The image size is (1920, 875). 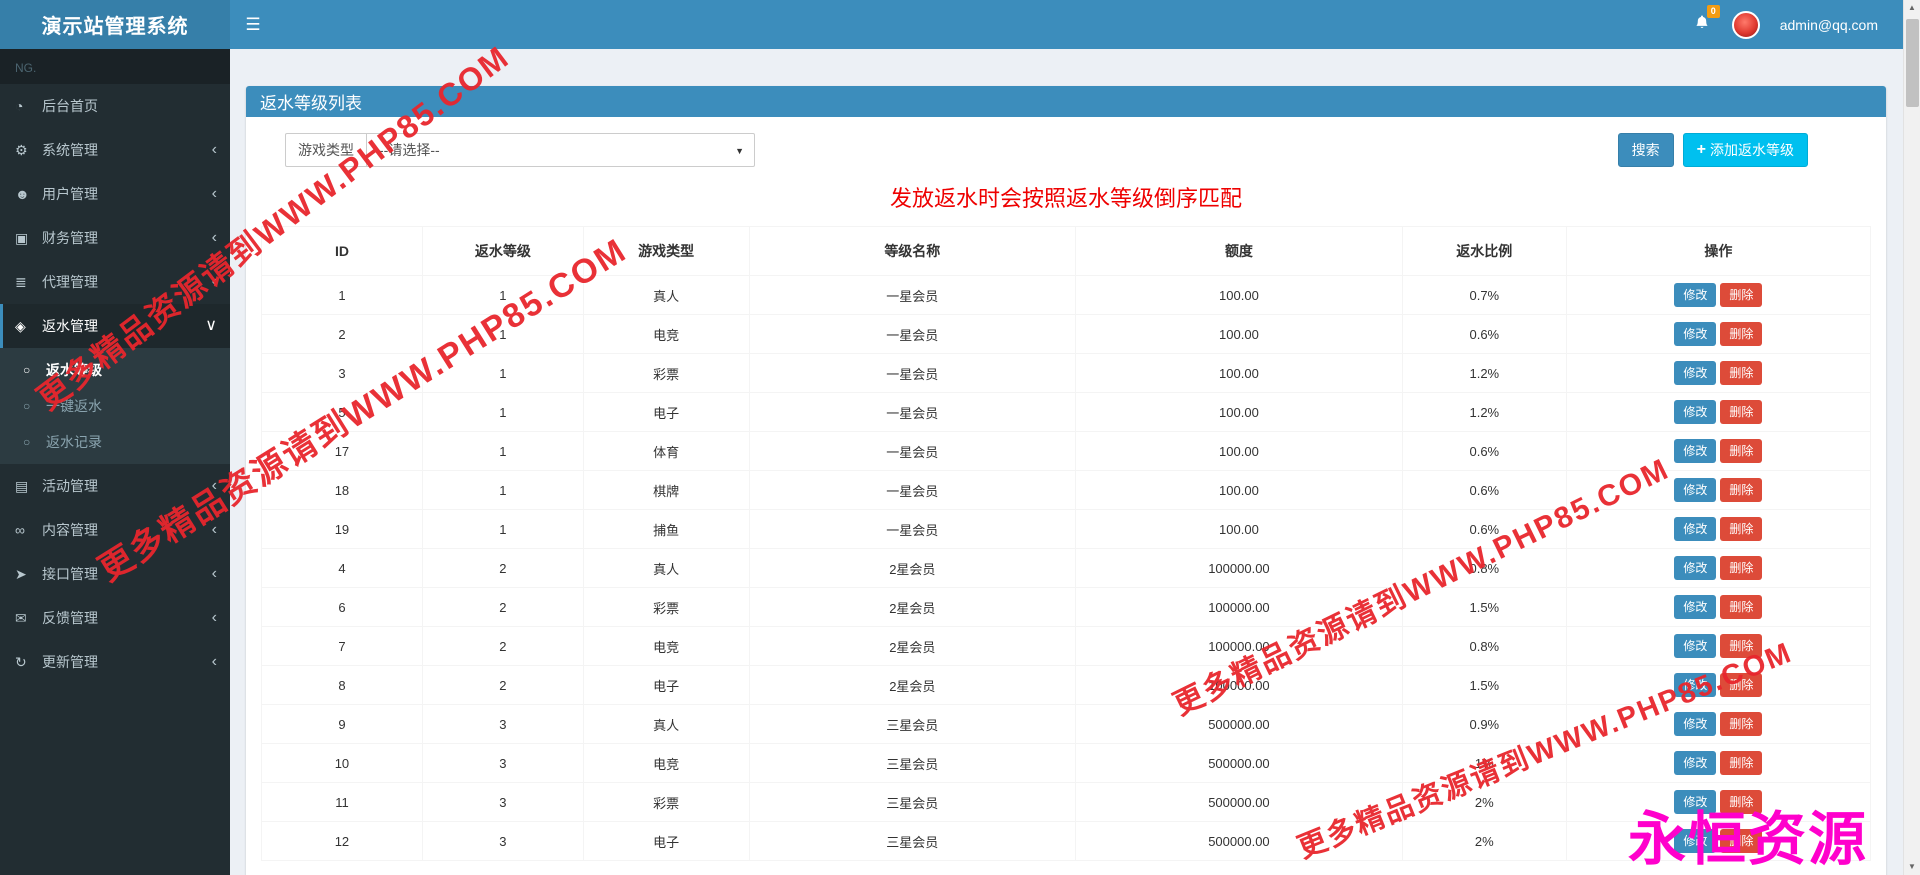 What do you see at coordinates (70, 282) in the screenshot?
I see `sidebar-item-label: 代理管理` at bounding box center [70, 282].